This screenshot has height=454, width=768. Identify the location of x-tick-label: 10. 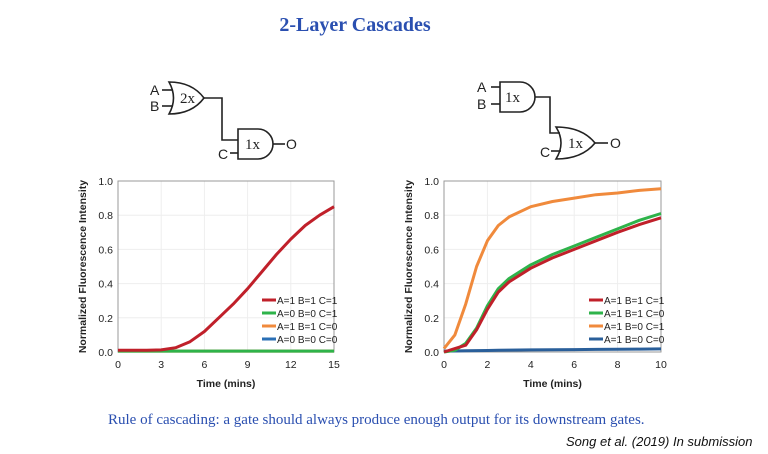
(661, 365).